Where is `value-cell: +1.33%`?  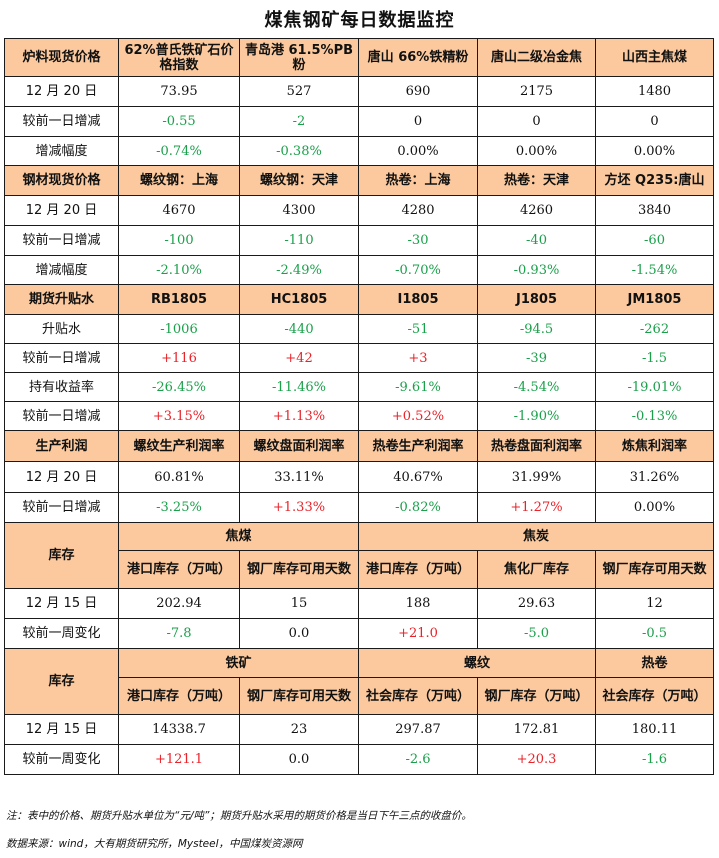 value-cell: +1.33% is located at coordinates (299, 507).